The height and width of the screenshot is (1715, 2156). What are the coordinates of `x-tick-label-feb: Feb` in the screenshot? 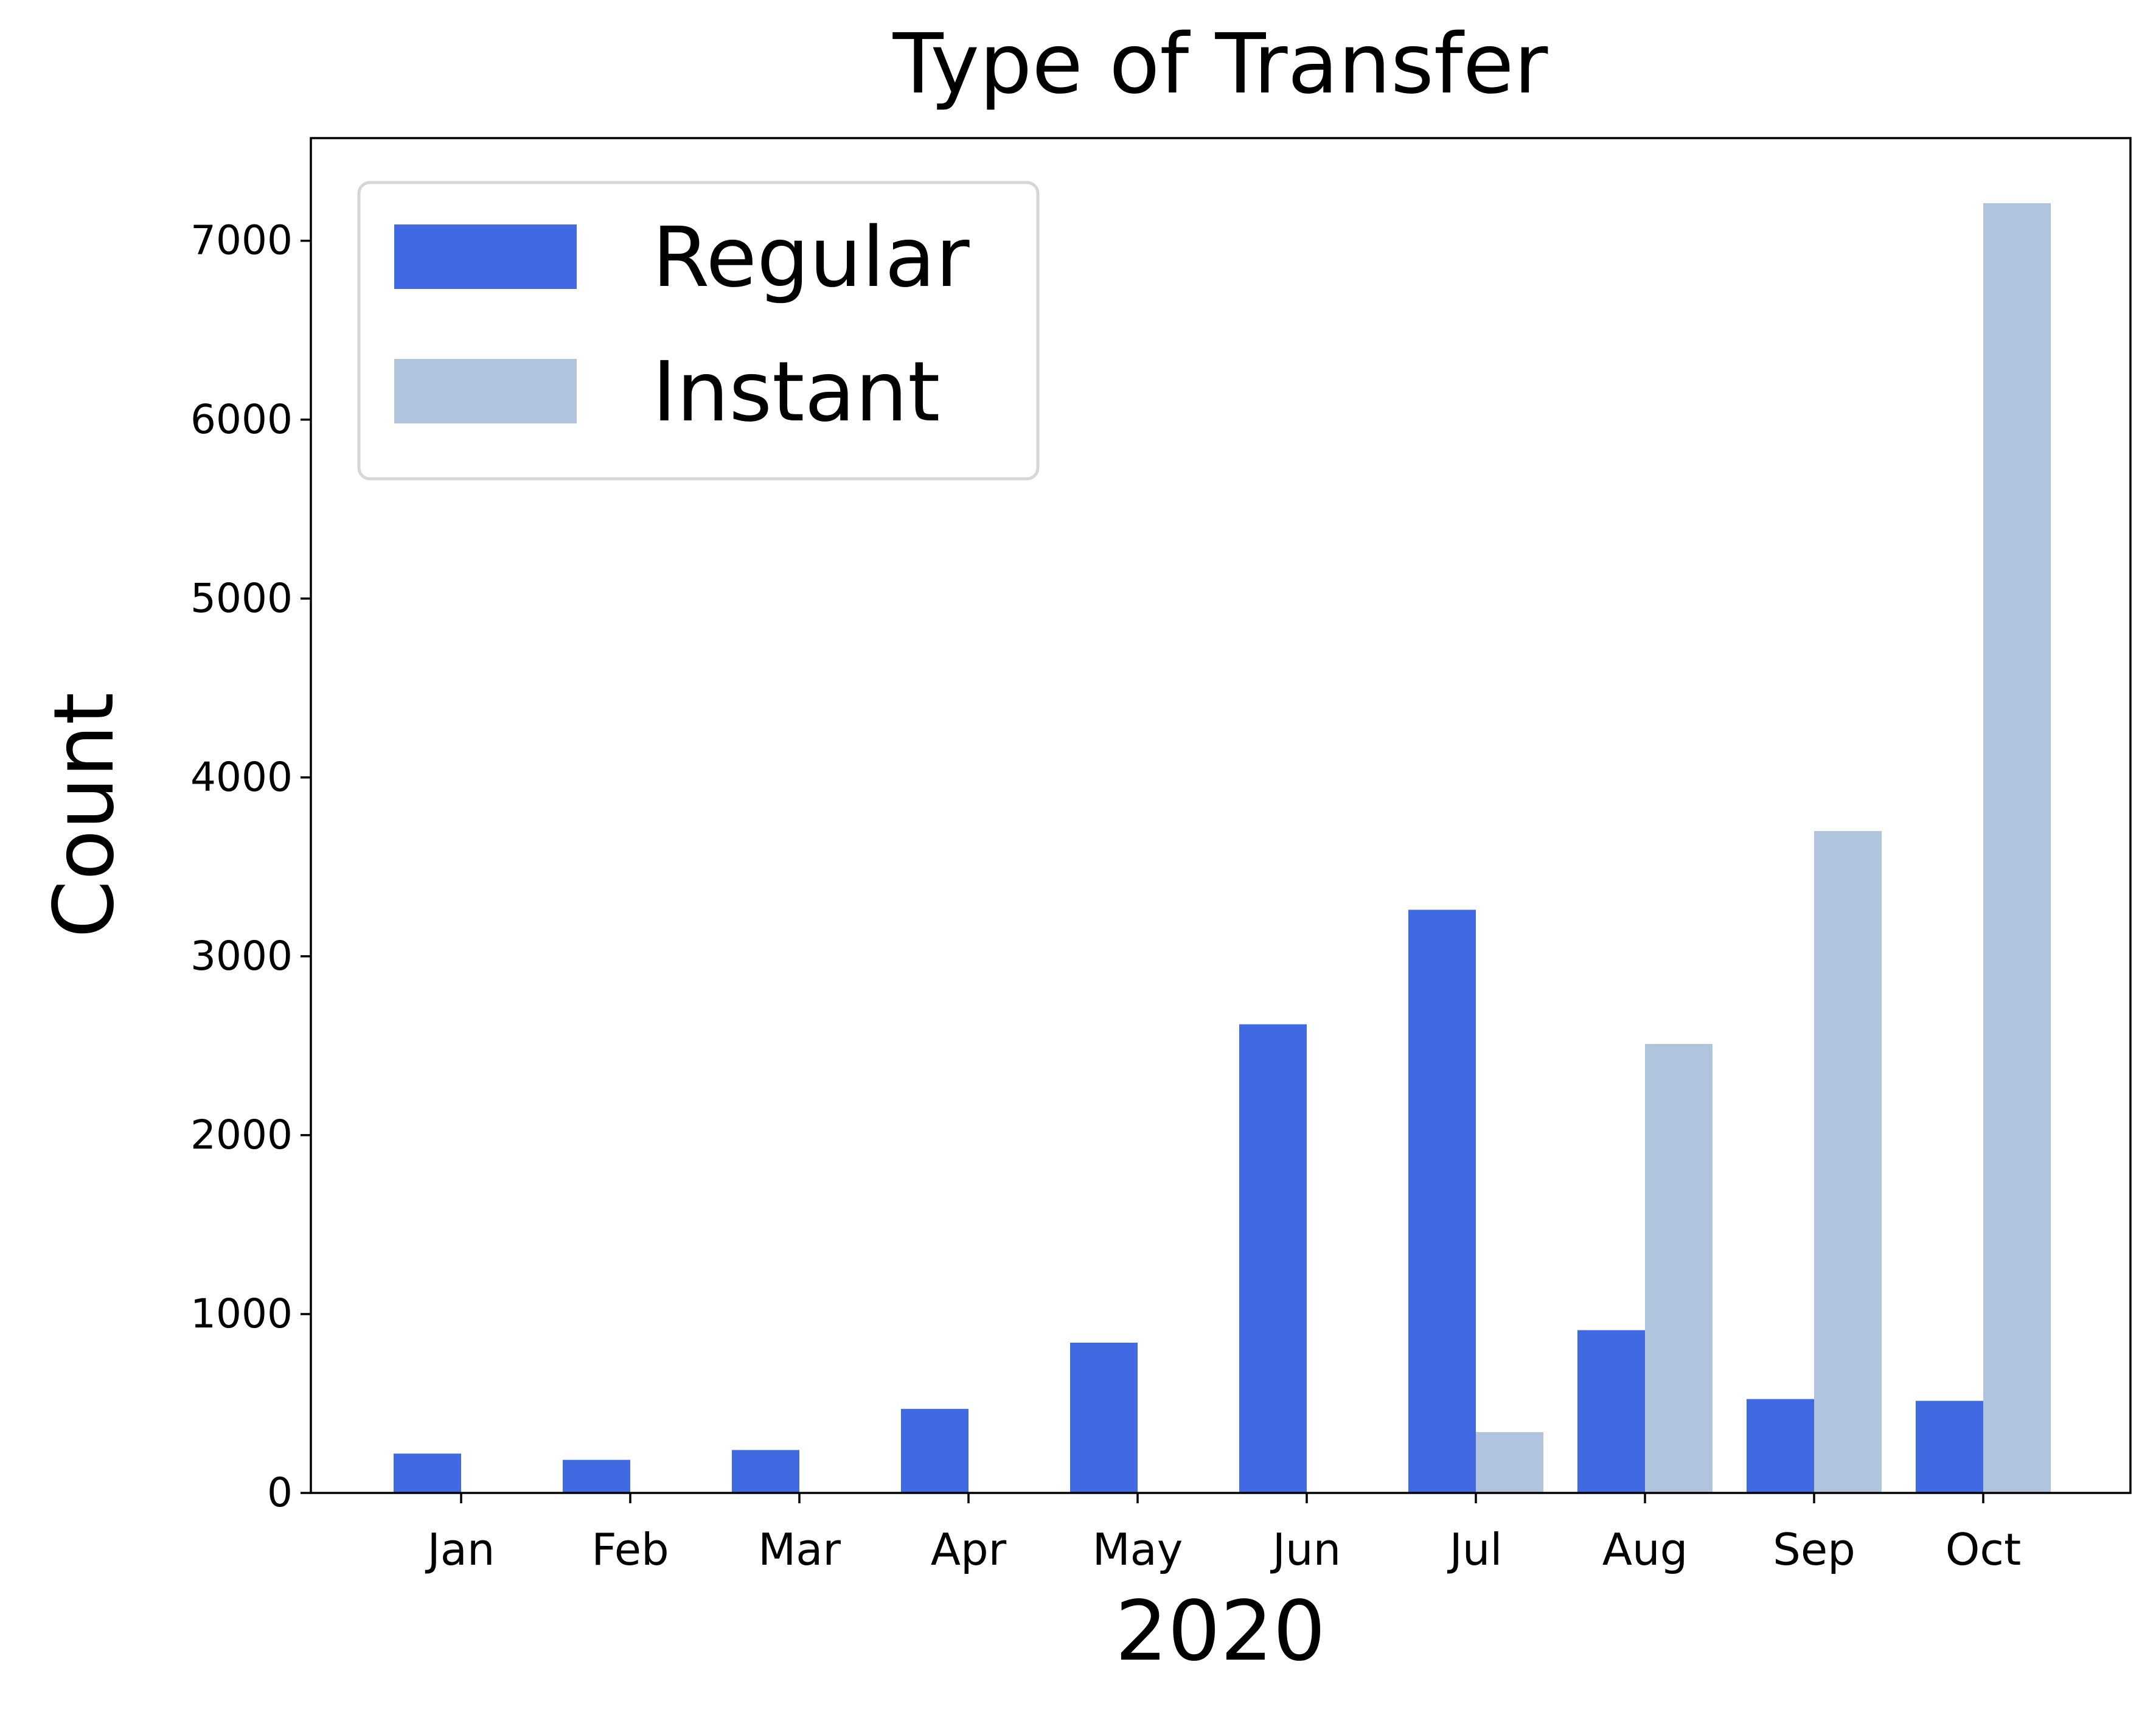 It's located at (630, 1549).